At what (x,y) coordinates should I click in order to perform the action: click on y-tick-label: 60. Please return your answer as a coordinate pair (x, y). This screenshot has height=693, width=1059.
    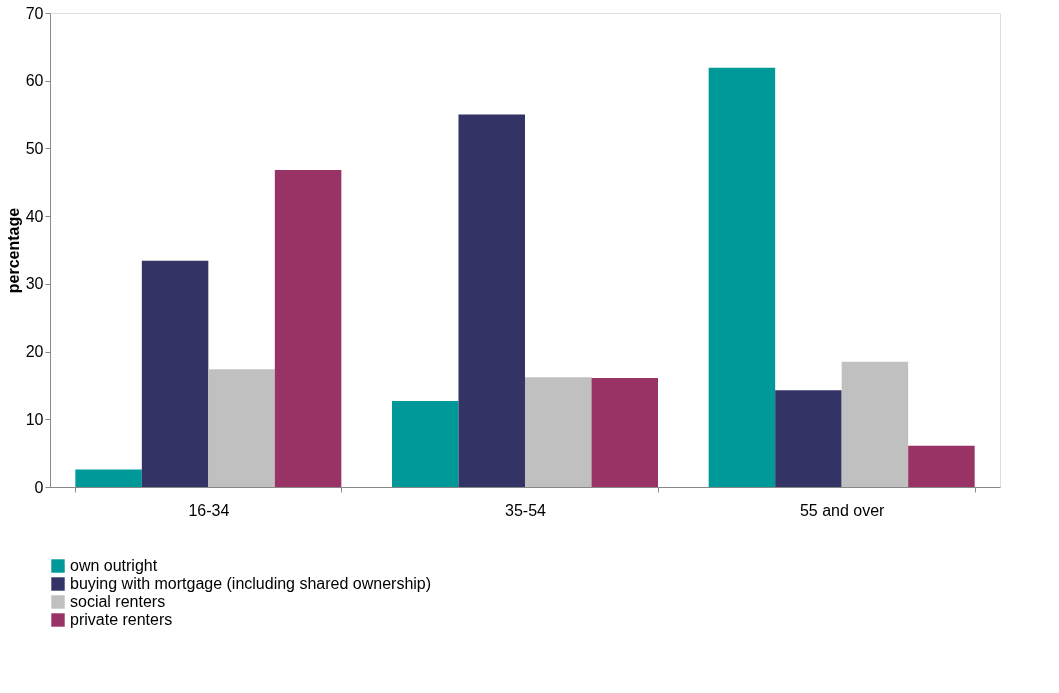
    Looking at the image, I should click on (34, 81).